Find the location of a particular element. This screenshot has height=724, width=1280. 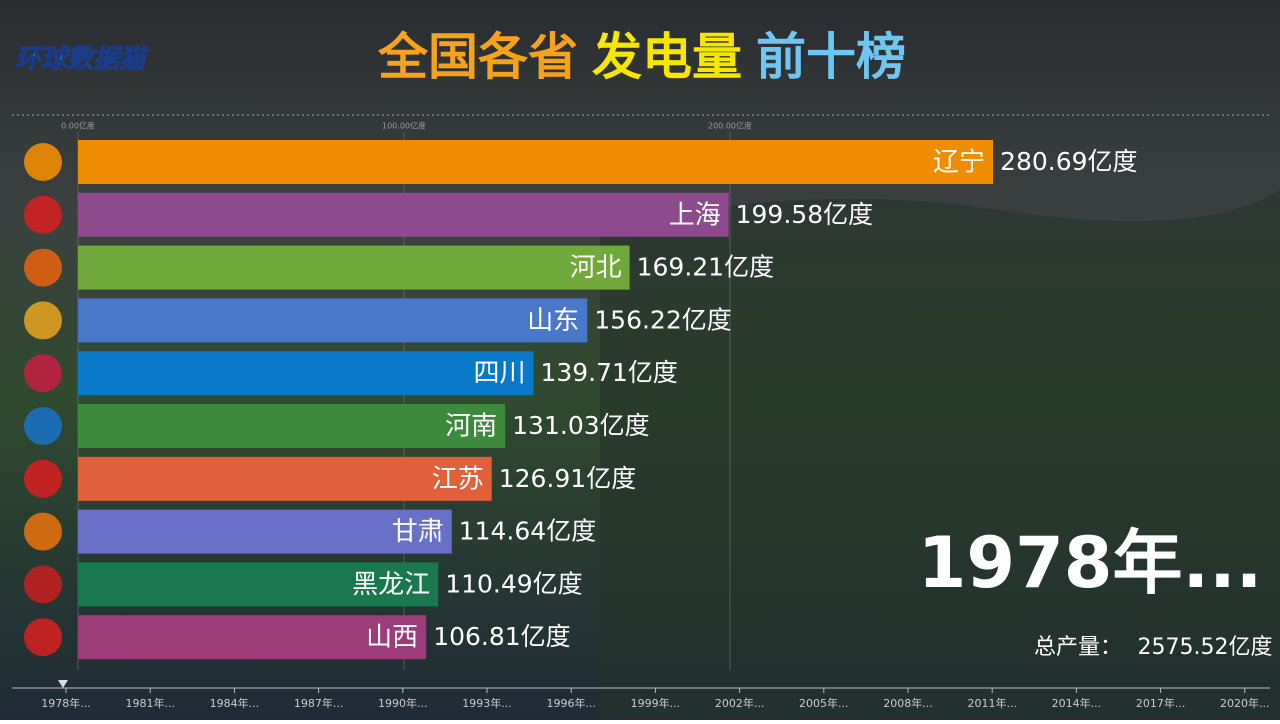

value-label: 114.64亿度 is located at coordinates (527, 531).